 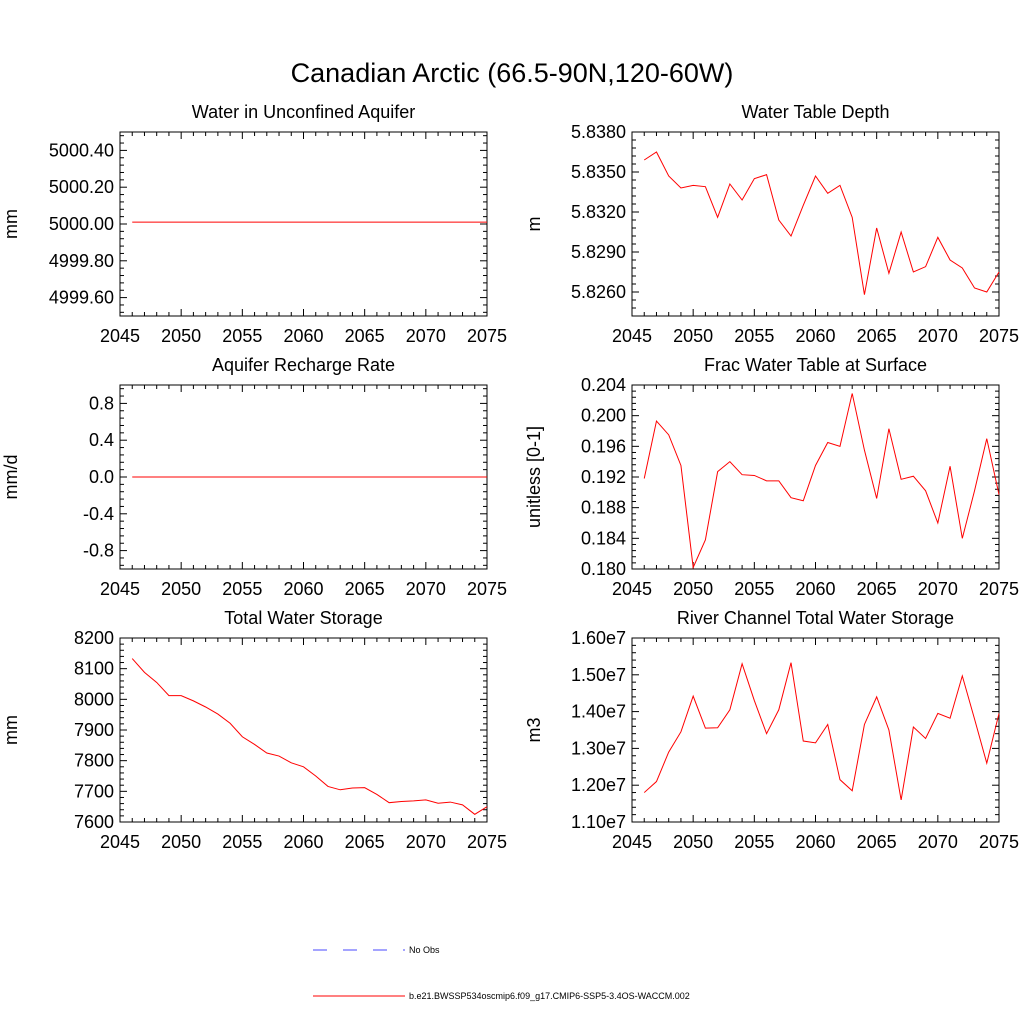 I want to click on y-tick-label: 5000.40, so click(x=81, y=150).